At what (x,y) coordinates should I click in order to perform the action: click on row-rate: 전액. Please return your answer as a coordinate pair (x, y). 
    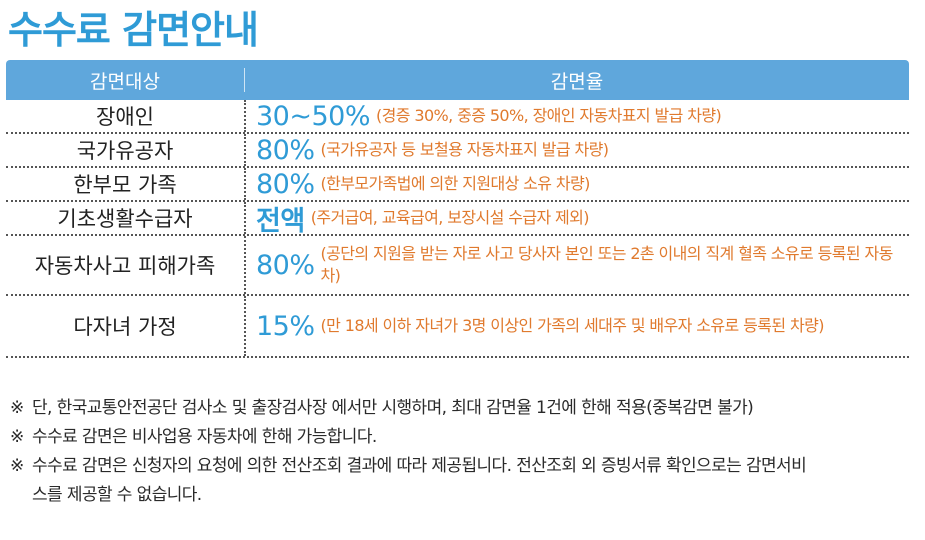
    Looking at the image, I should click on (280, 221).